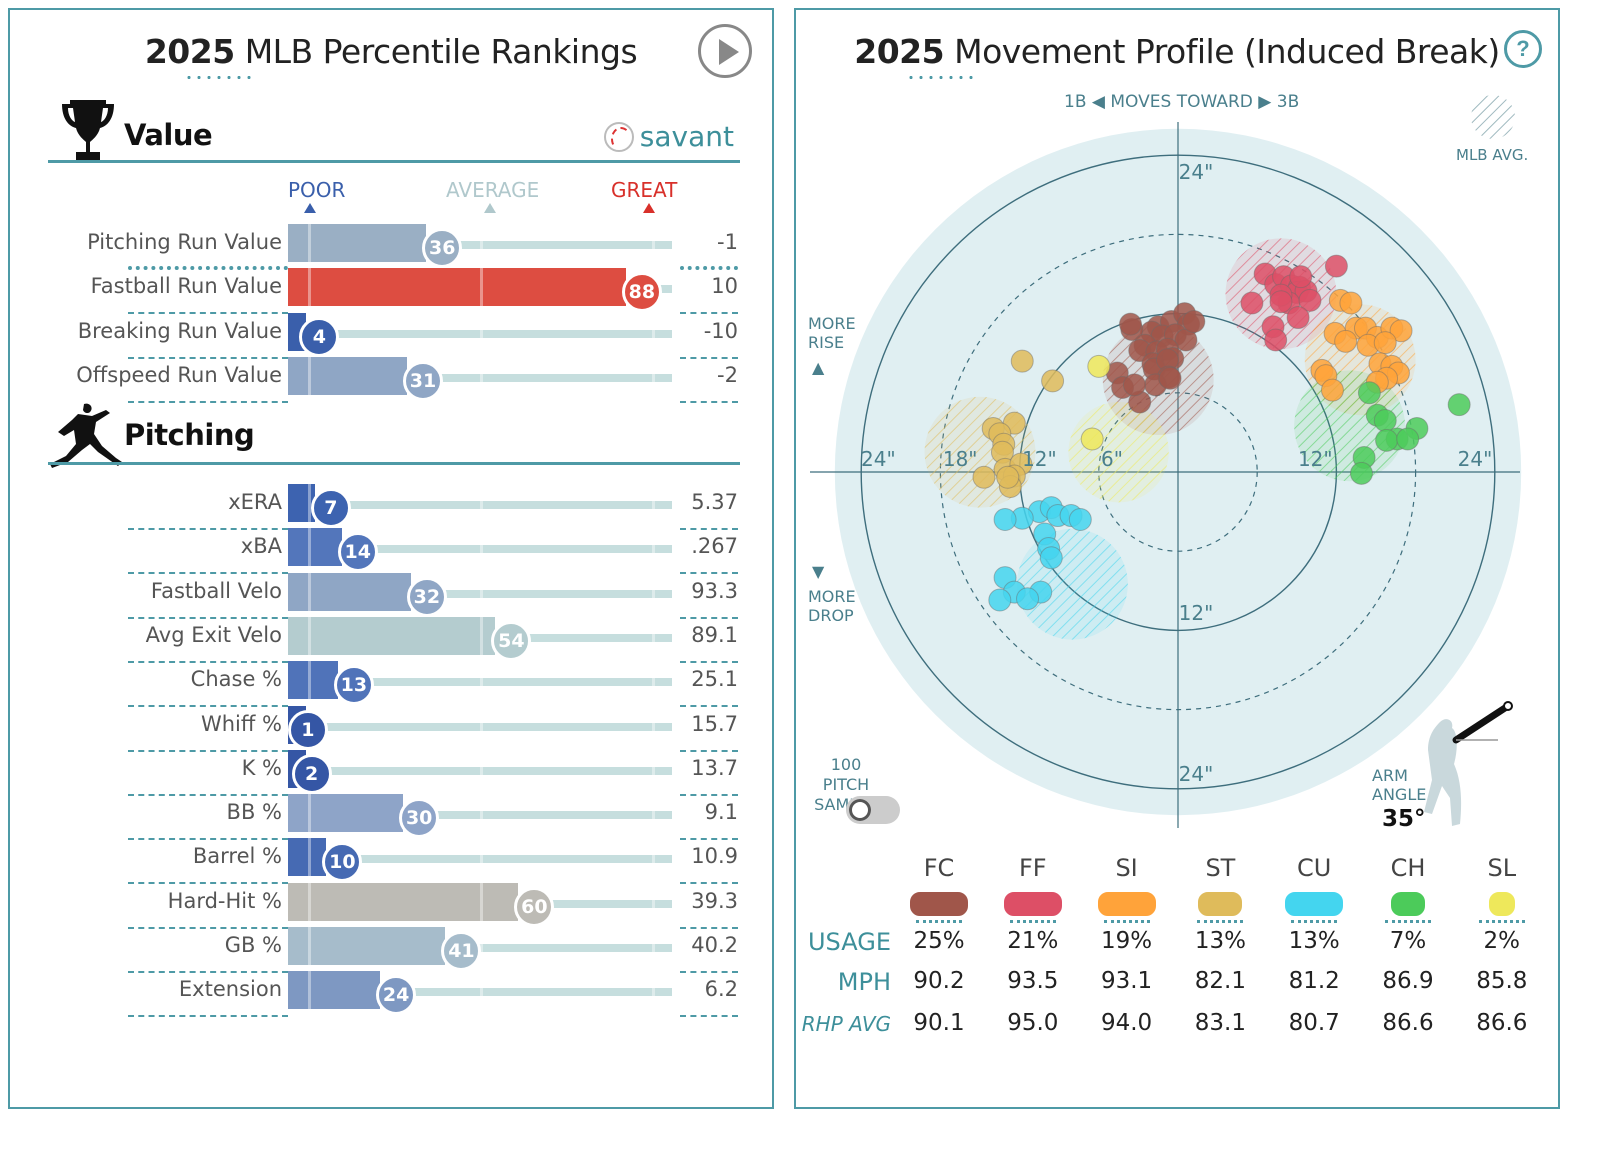  Describe the element at coordinates (939, 921) in the screenshot. I see `swatch-underline` at that location.